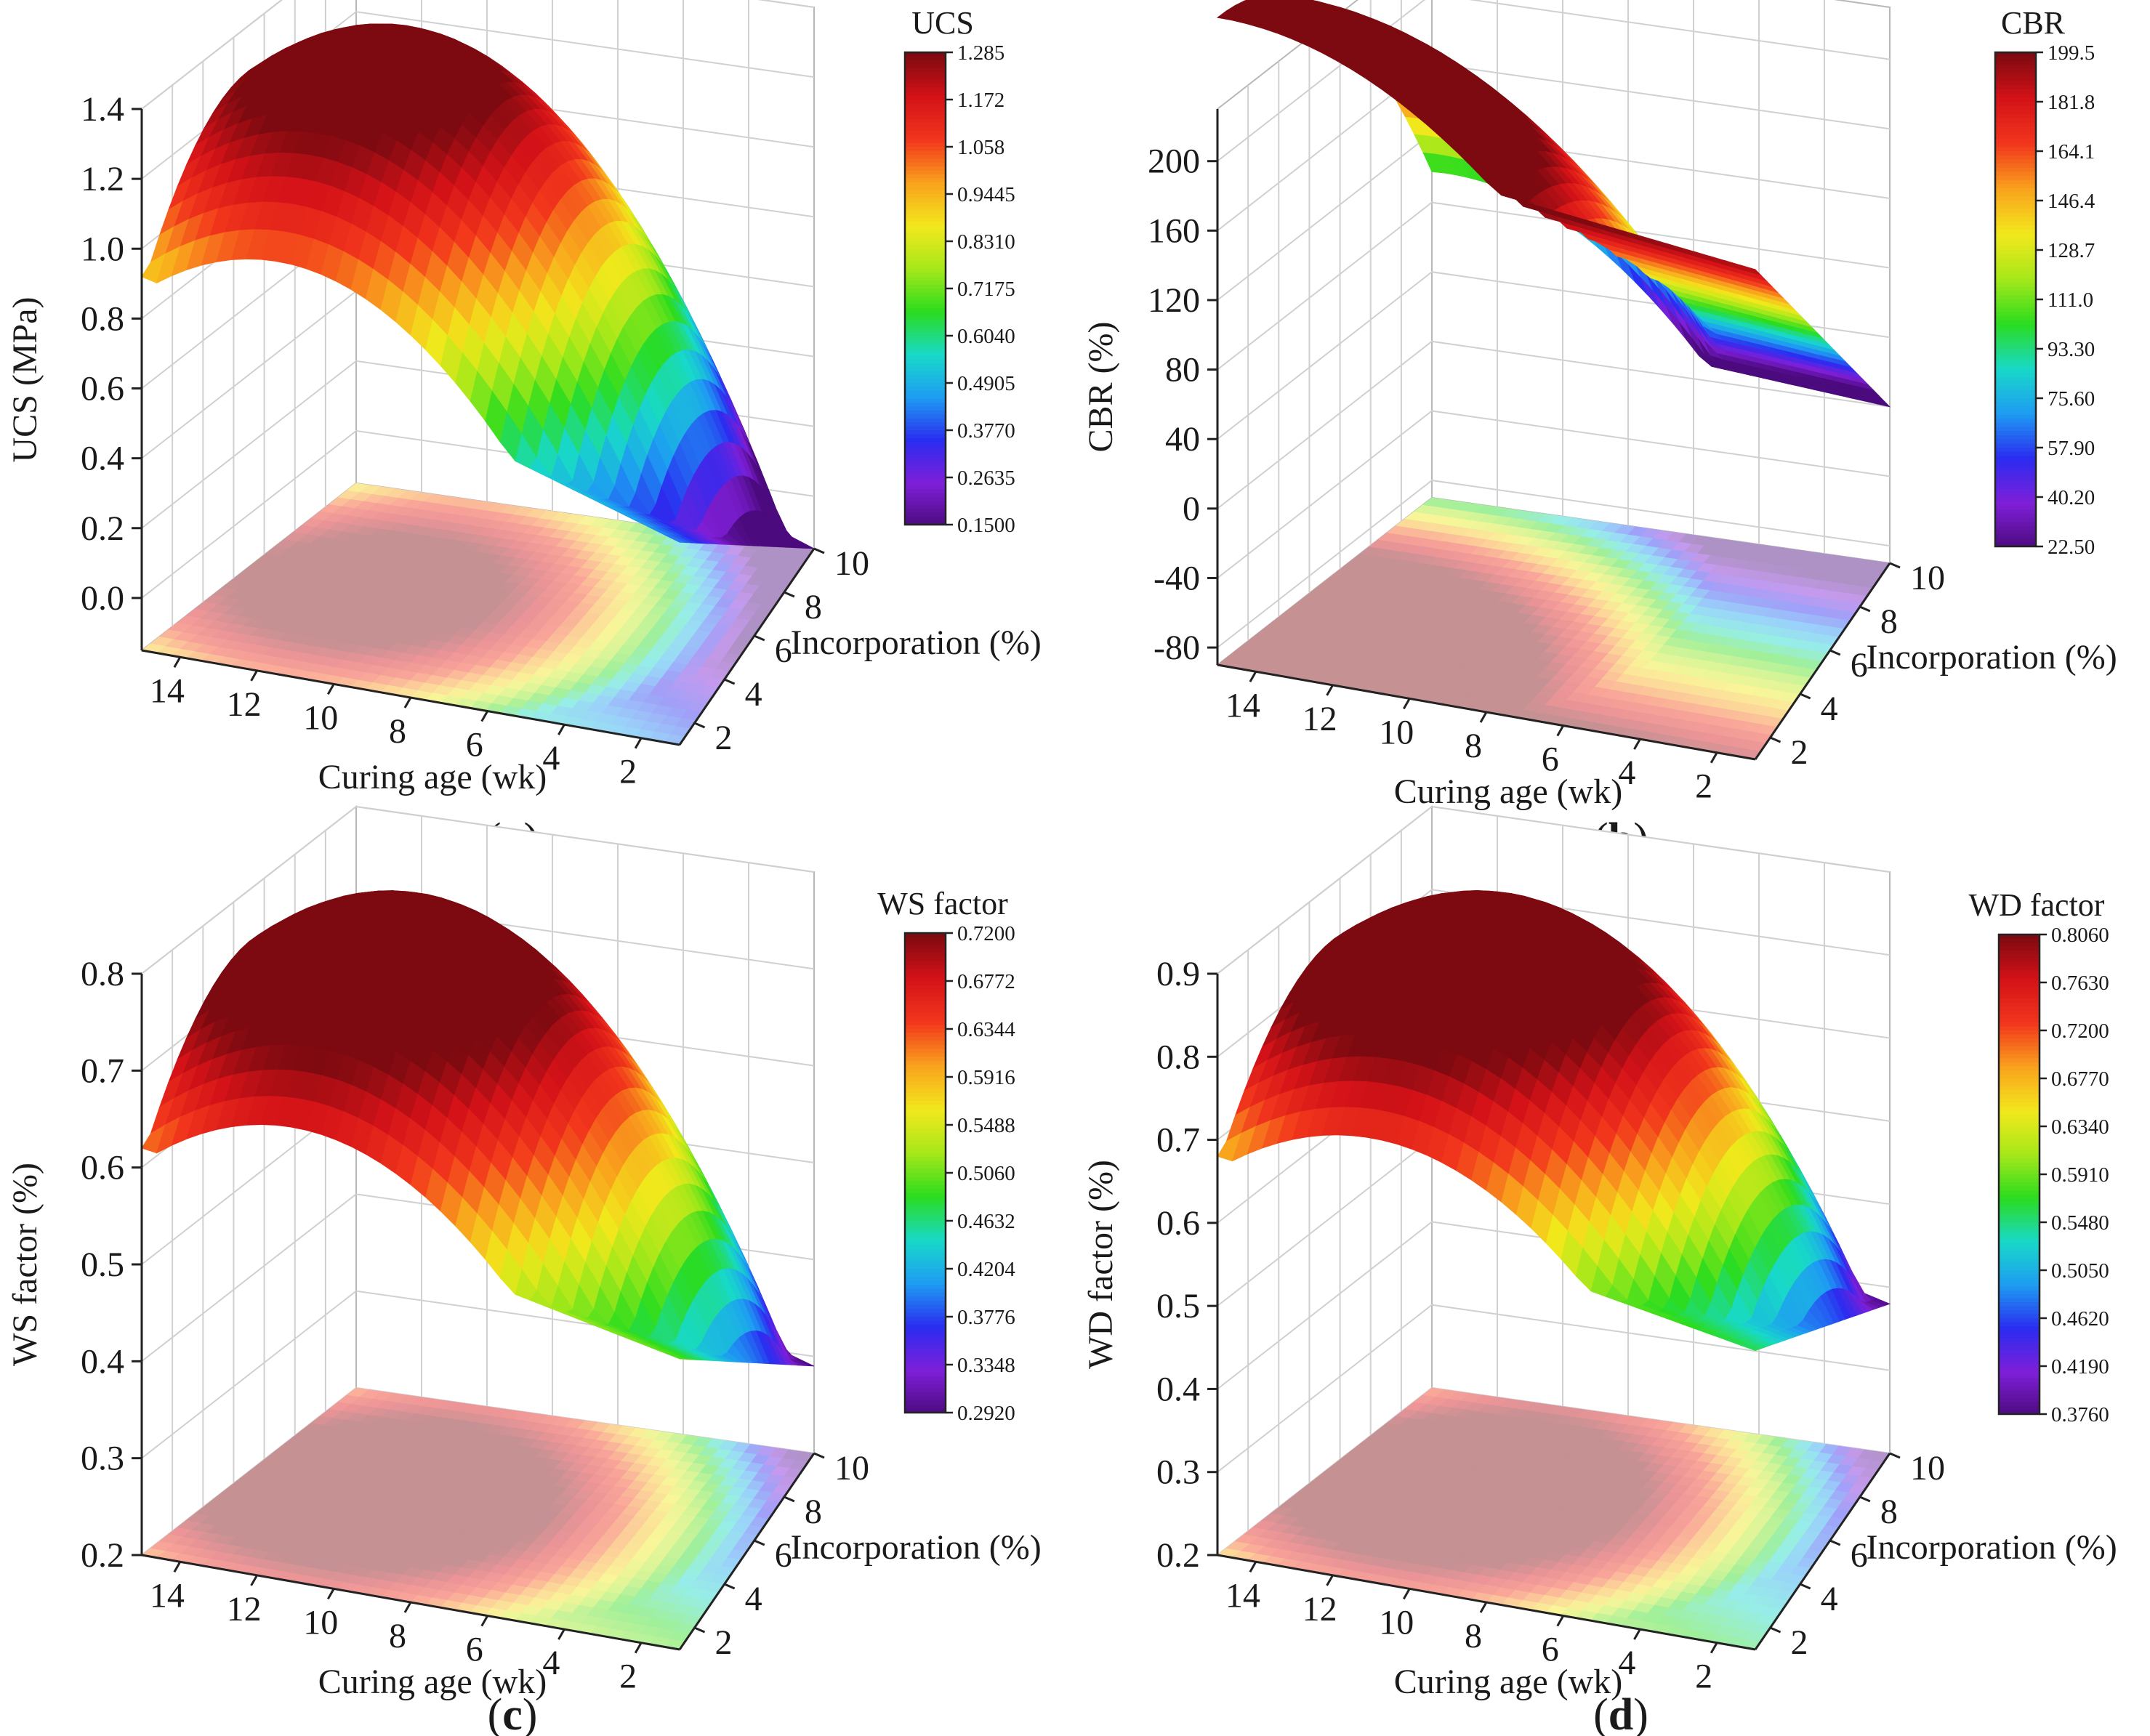 The image size is (2150, 1736). What do you see at coordinates (980, 147) in the screenshot?
I see `colorbar-tick-label: 1.058` at bounding box center [980, 147].